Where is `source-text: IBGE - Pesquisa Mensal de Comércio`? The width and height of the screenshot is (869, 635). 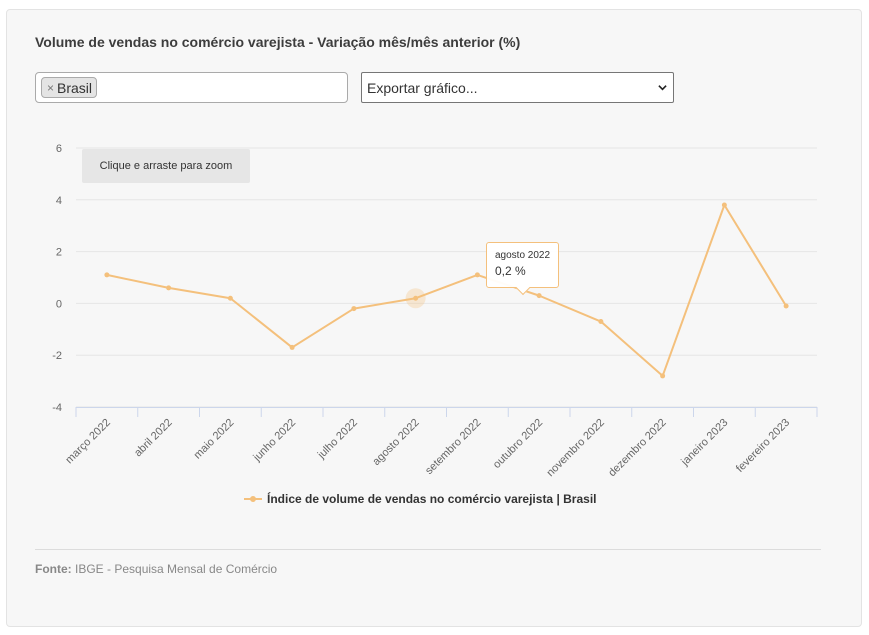 source-text: IBGE - Pesquisa Mensal de Comércio is located at coordinates (176, 569).